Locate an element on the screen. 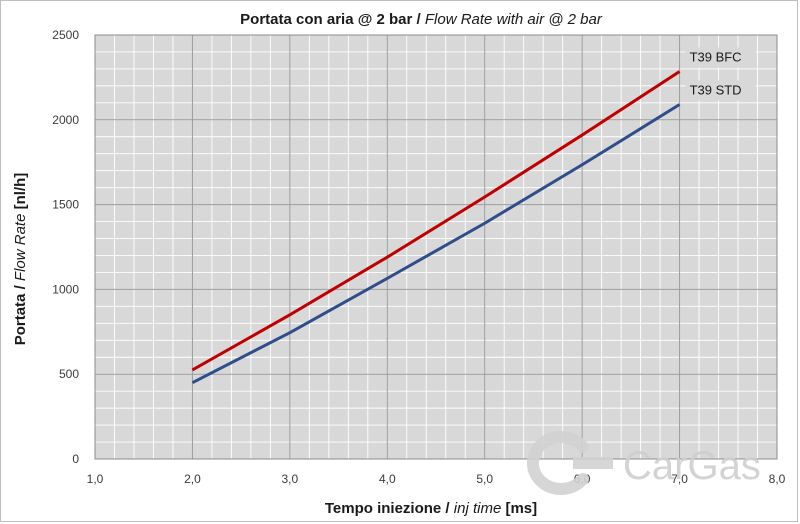 Image resolution: width=800 pixels, height=524 pixels. x-axis-label: Tempo iniezione / inj time [ms] is located at coordinates (431, 508).